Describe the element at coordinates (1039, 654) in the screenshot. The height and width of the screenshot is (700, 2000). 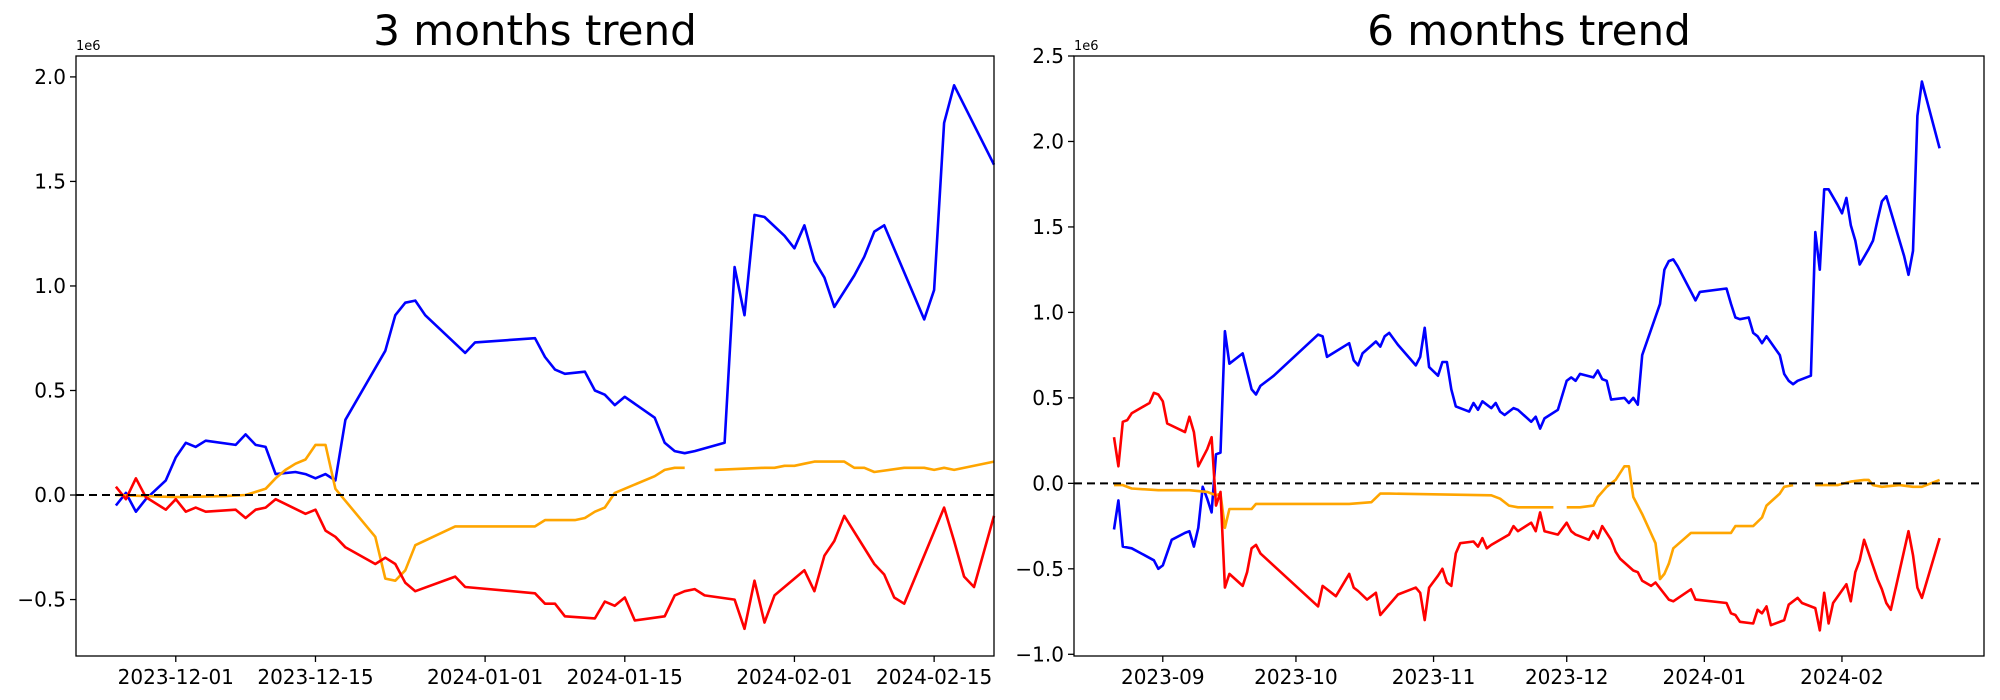
I see `y-tick-label: −1.0` at that location.